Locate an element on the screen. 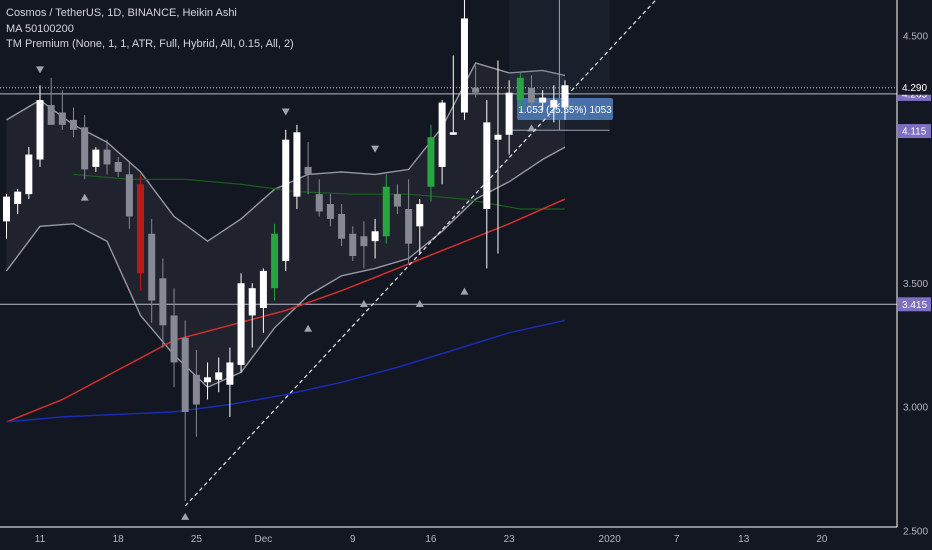  price-range-measure: 1.053 (25.55%) 1053 is located at coordinates (561, 65).